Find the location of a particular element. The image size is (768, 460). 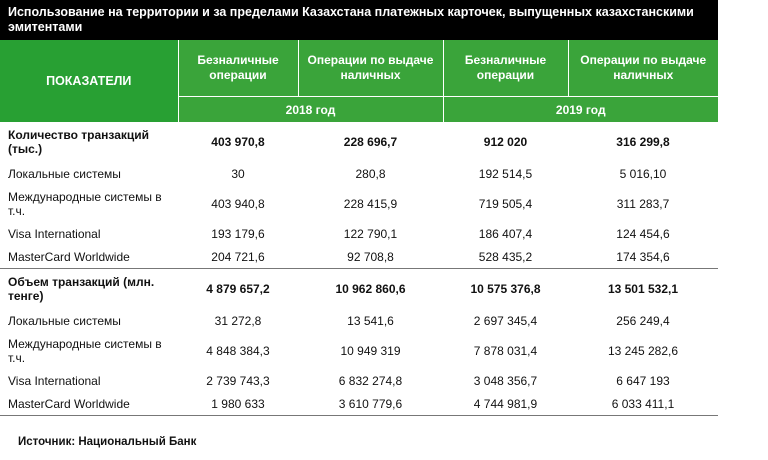

table-cell: 186 407,4 is located at coordinates (505, 233).